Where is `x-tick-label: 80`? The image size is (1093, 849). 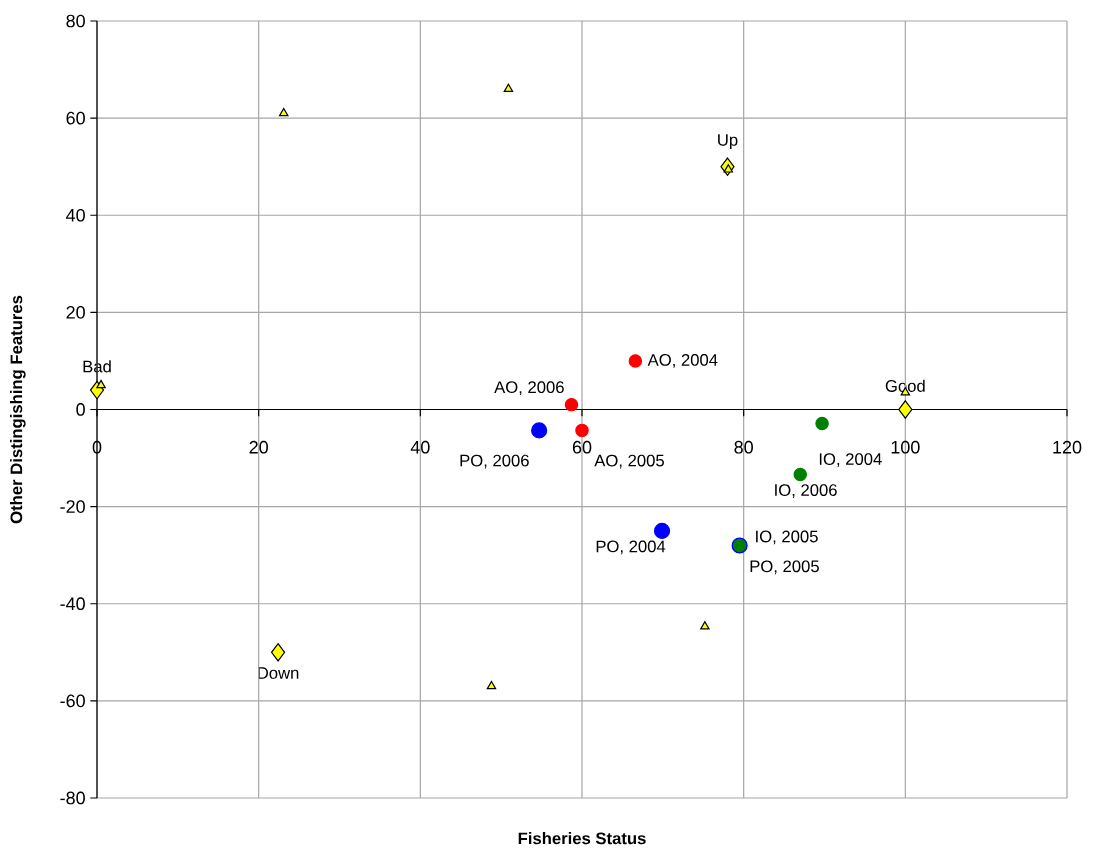
x-tick-label: 80 is located at coordinates (743, 447).